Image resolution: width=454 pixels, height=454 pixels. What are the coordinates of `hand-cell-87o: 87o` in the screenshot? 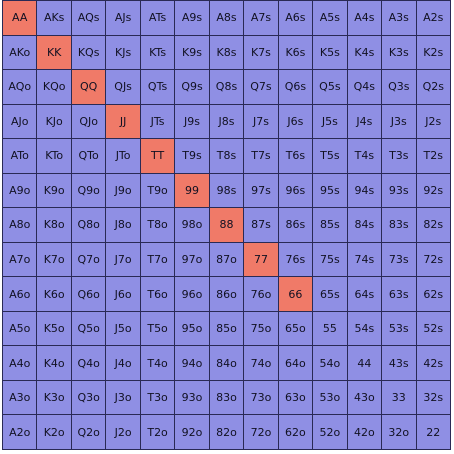 It's located at (226, 259).